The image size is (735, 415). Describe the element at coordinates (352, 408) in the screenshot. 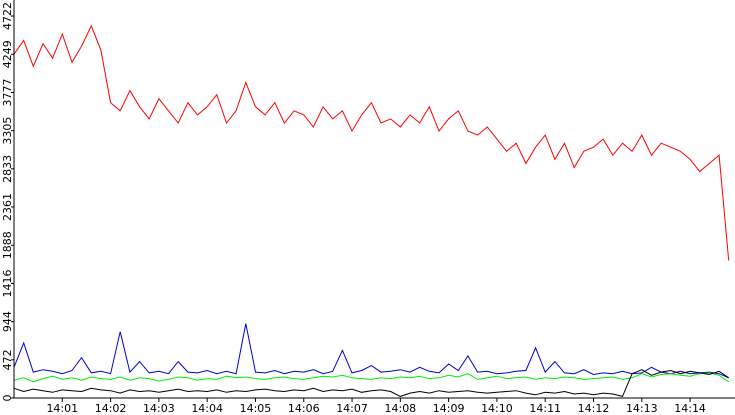

I see `x-tick-label: 14:07` at that location.